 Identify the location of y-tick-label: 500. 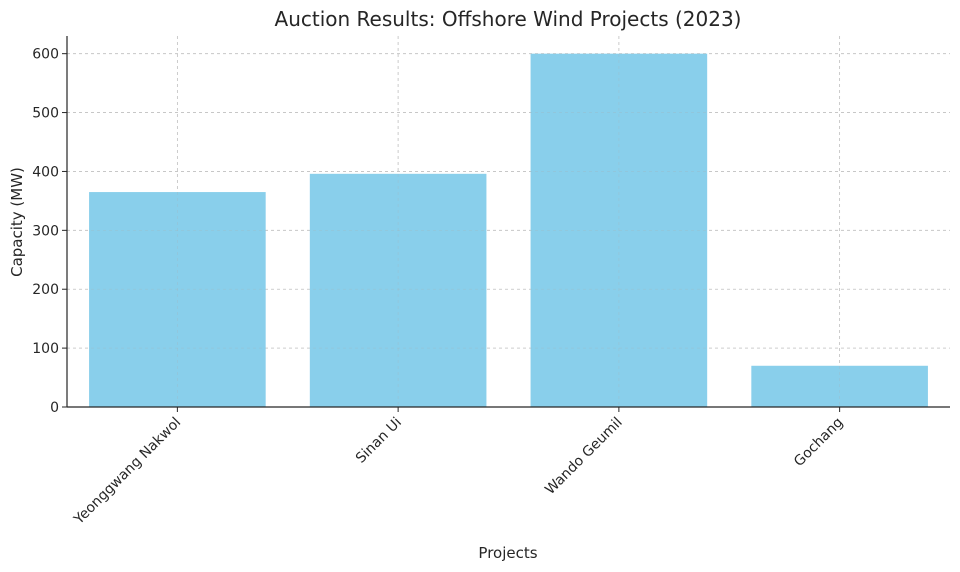
(45, 114).